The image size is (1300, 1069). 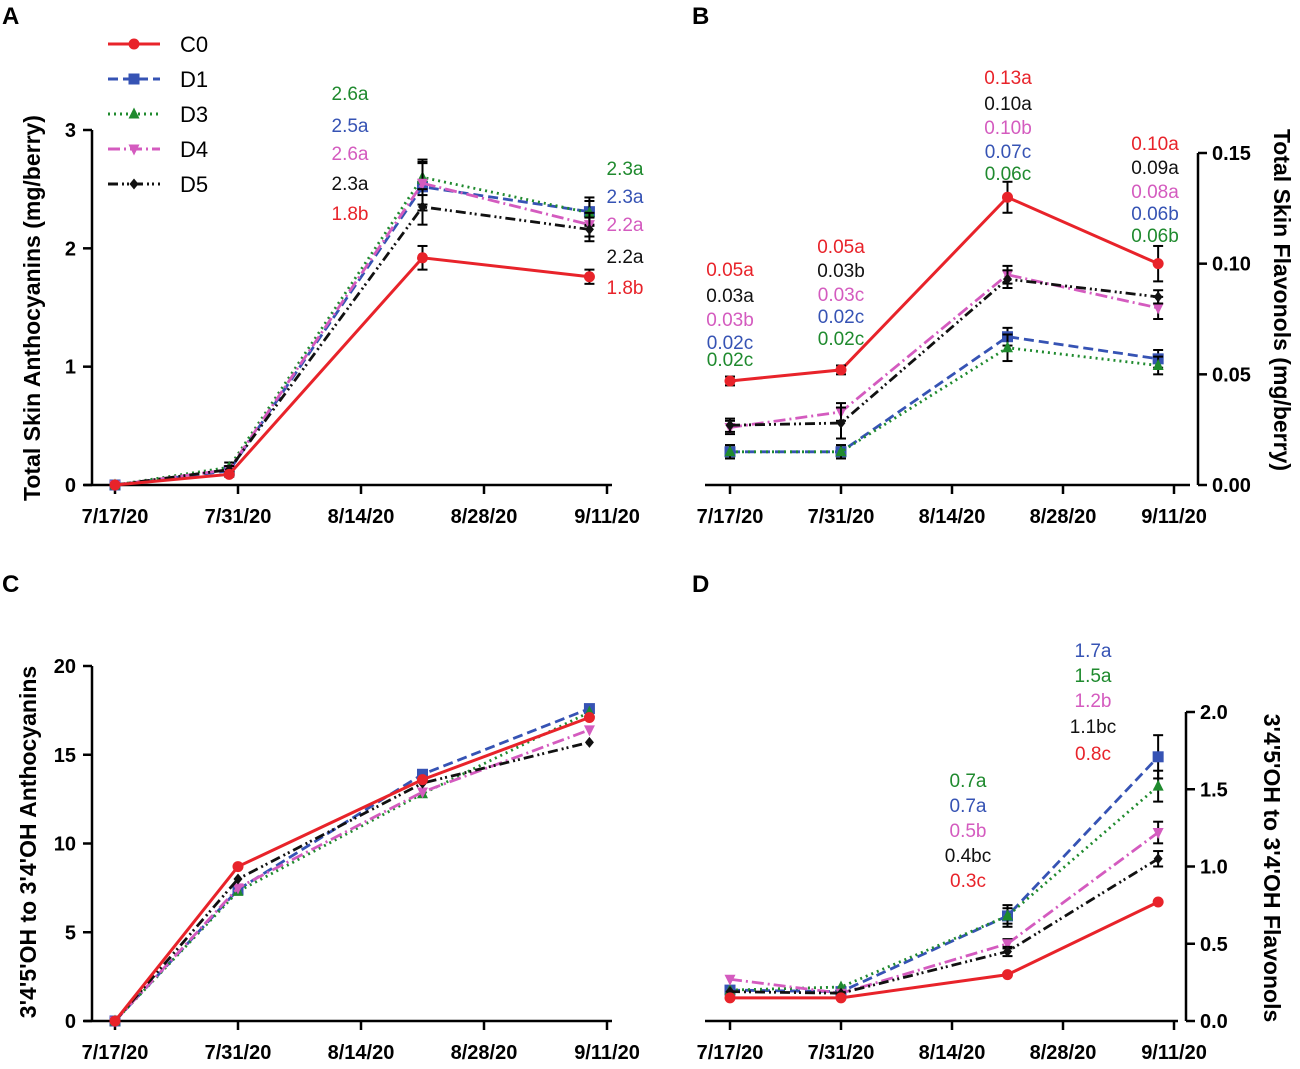 What do you see at coordinates (32, 308) in the screenshot?
I see `y-axis-title: Total Skin Anthocyanins (mg/berry)` at bounding box center [32, 308].